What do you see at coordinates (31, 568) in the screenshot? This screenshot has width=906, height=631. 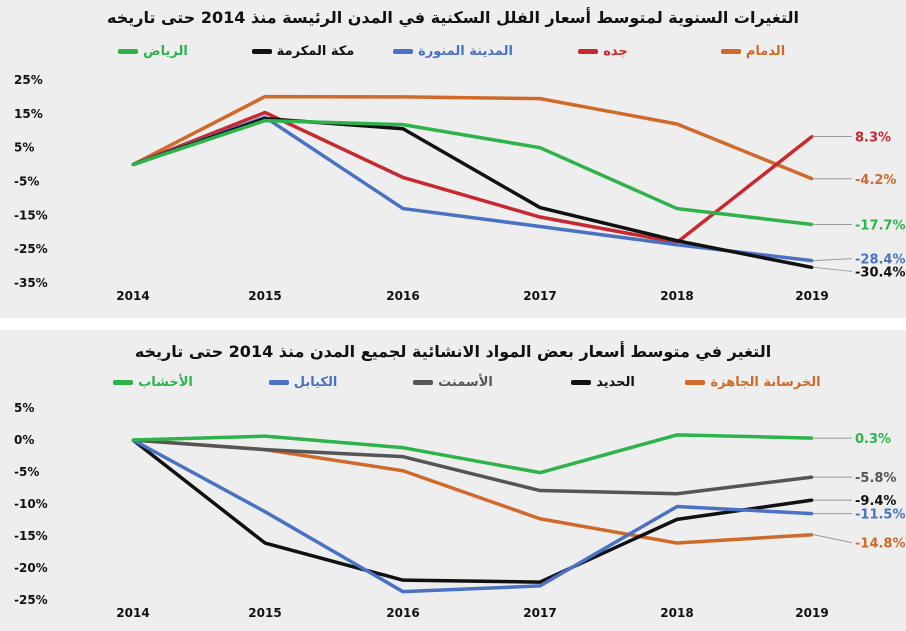 I see `y-tick-label: -20%` at bounding box center [31, 568].